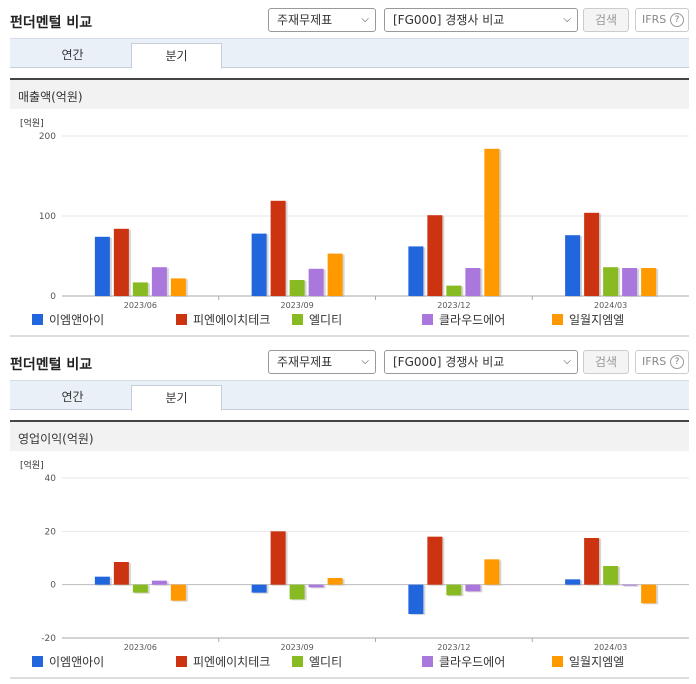 This screenshot has height=684, width=696. Describe the element at coordinates (53, 297) in the screenshot. I see `y-tick-label: 0` at that location.